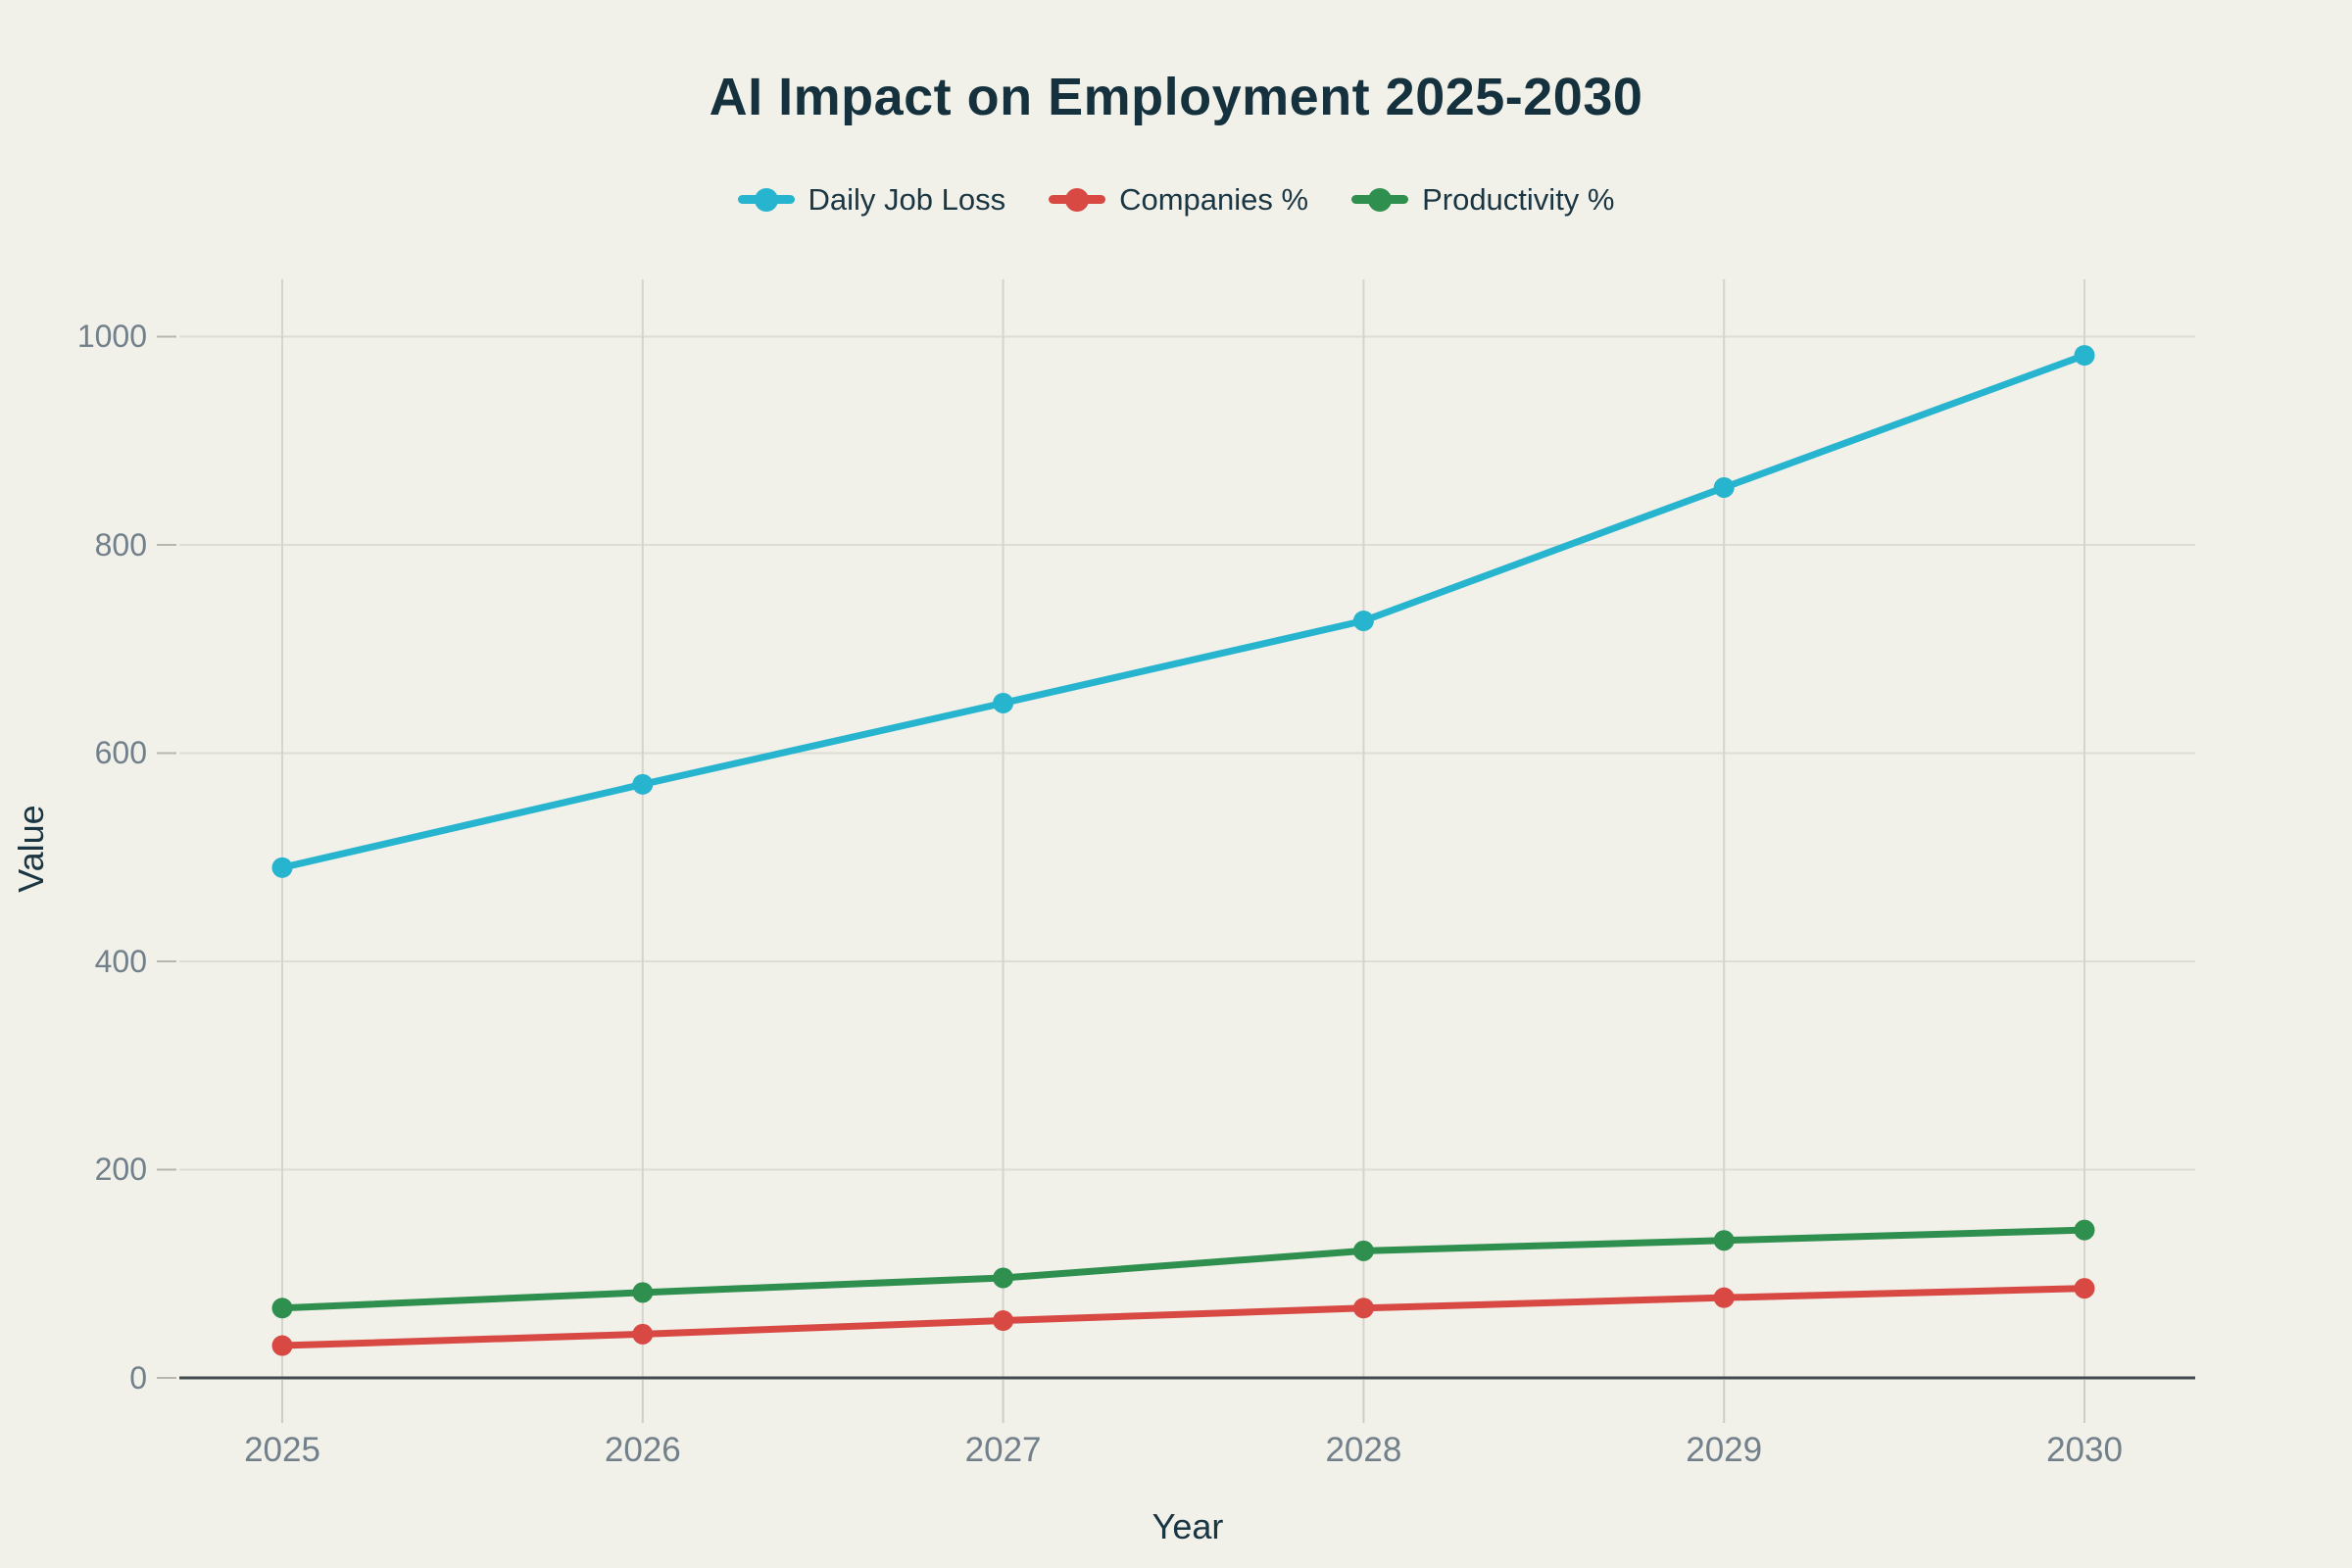  What do you see at coordinates (282, 1450) in the screenshot?
I see `x-tick-label: 2025` at bounding box center [282, 1450].